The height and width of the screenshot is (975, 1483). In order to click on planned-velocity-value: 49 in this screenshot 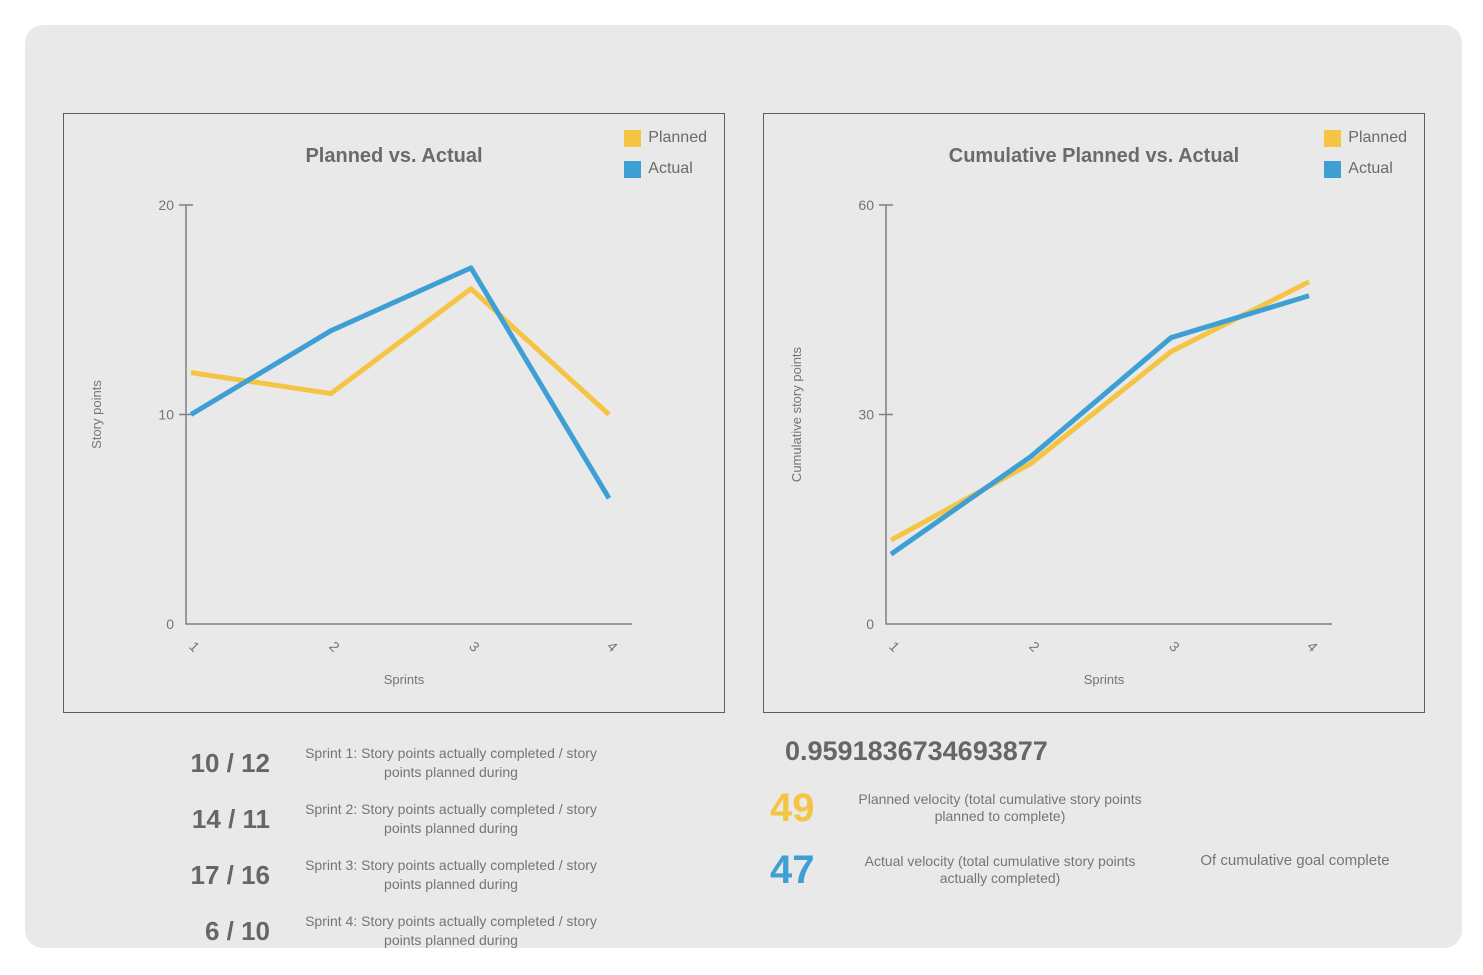, I will do `click(792, 808)`.